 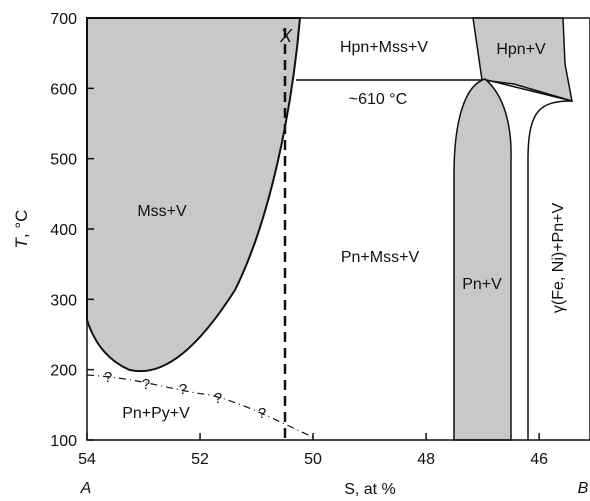 I want to click on x-axis-ticks: 54 52 50 48 46, so click(x=313, y=450).